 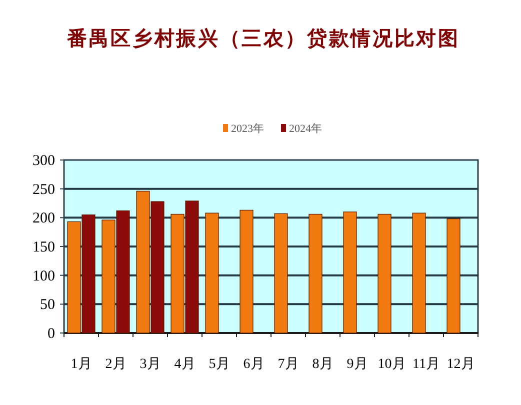 I want to click on x-tick-label: 5月, so click(x=219, y=364).